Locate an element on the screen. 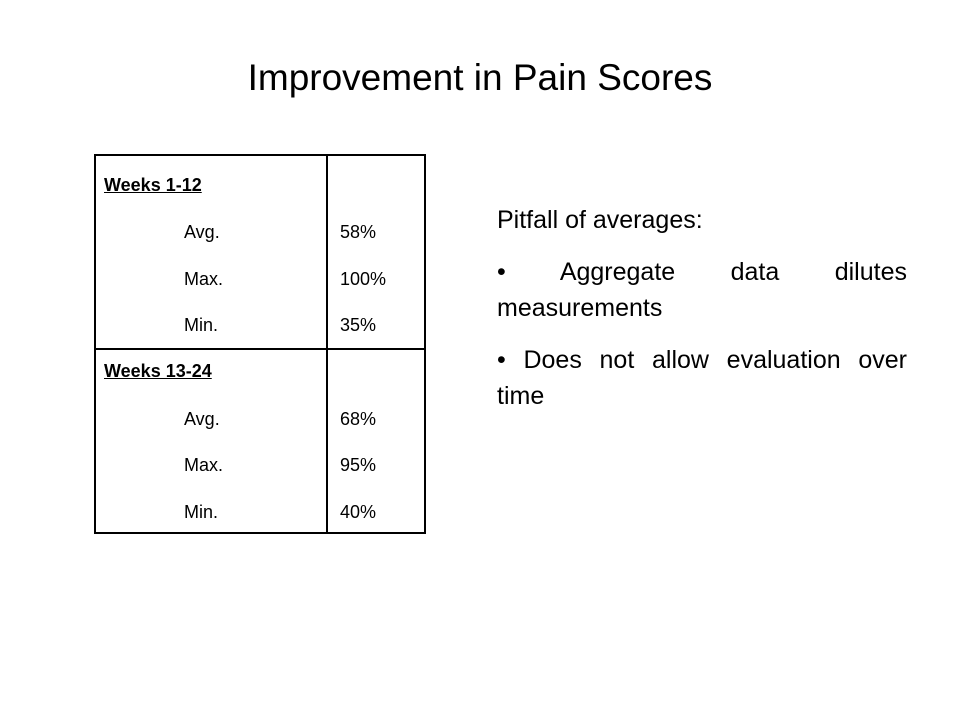 This screenshot has height=720, width=960. slide-title: Improvement in Pain Scores is located at coordinates (480, 77).